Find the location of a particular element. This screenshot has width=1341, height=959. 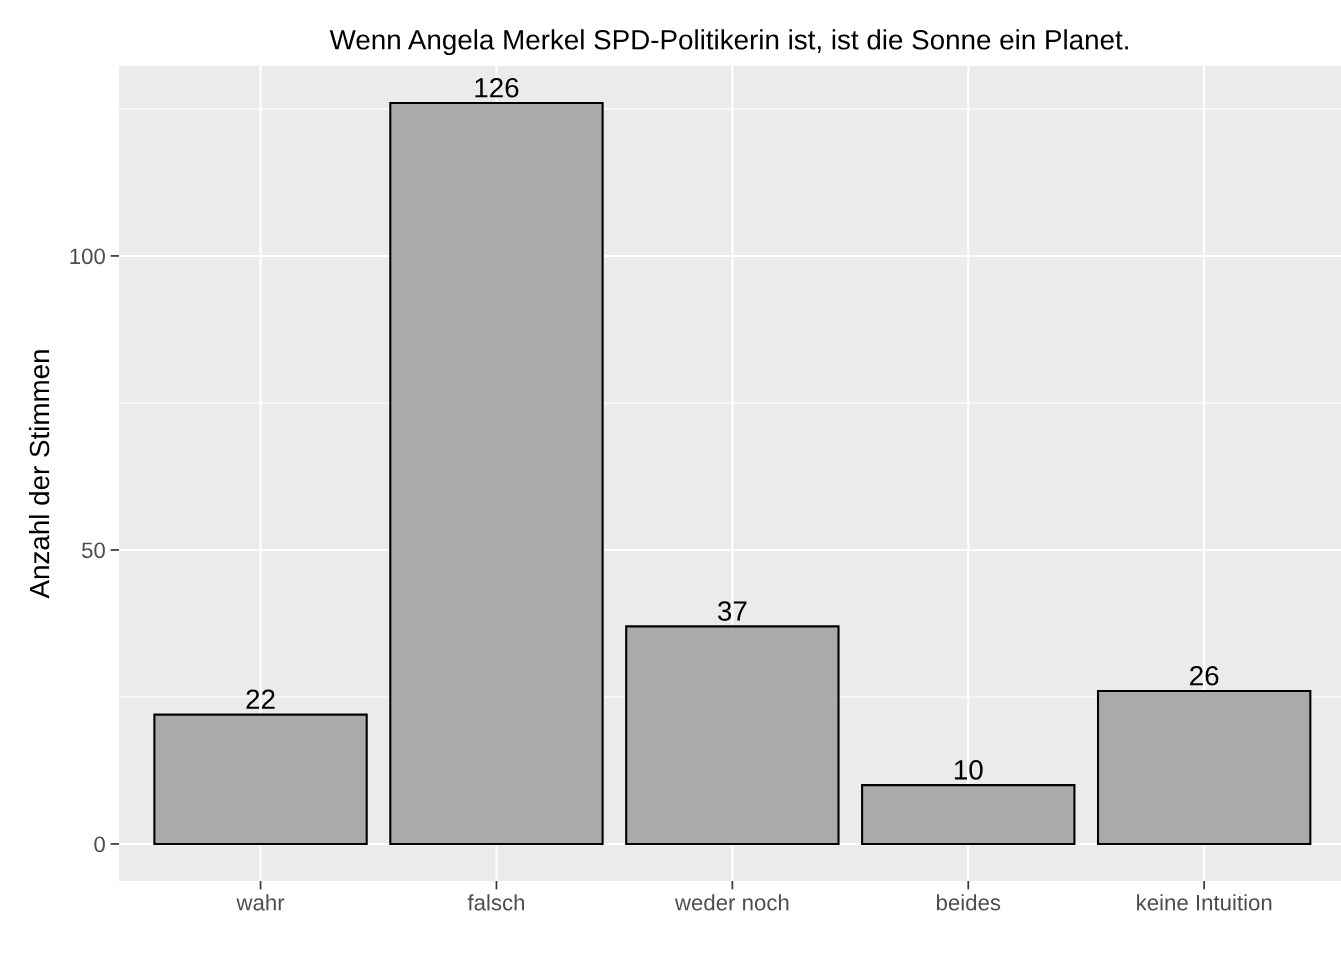

x-tick-label: falsch is located at coordinates (496, 902).